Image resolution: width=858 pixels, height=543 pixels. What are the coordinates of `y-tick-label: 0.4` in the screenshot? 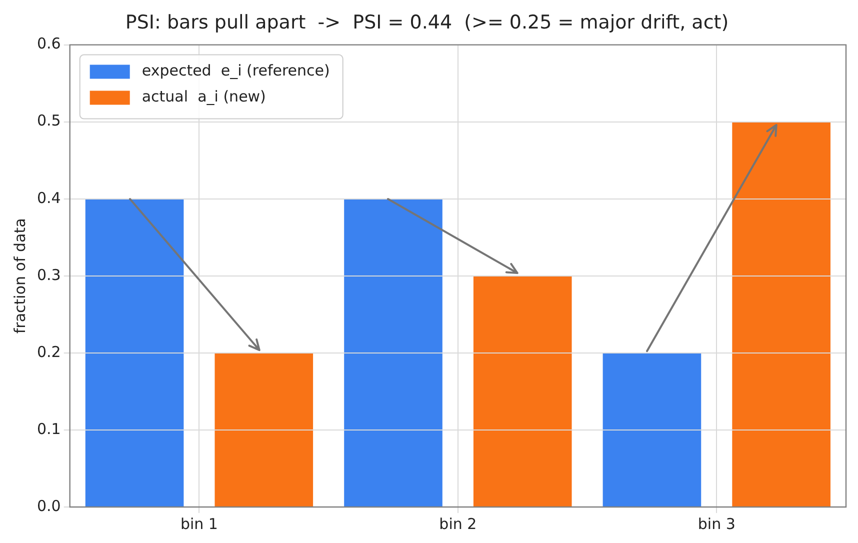 It's located at (48, 197).